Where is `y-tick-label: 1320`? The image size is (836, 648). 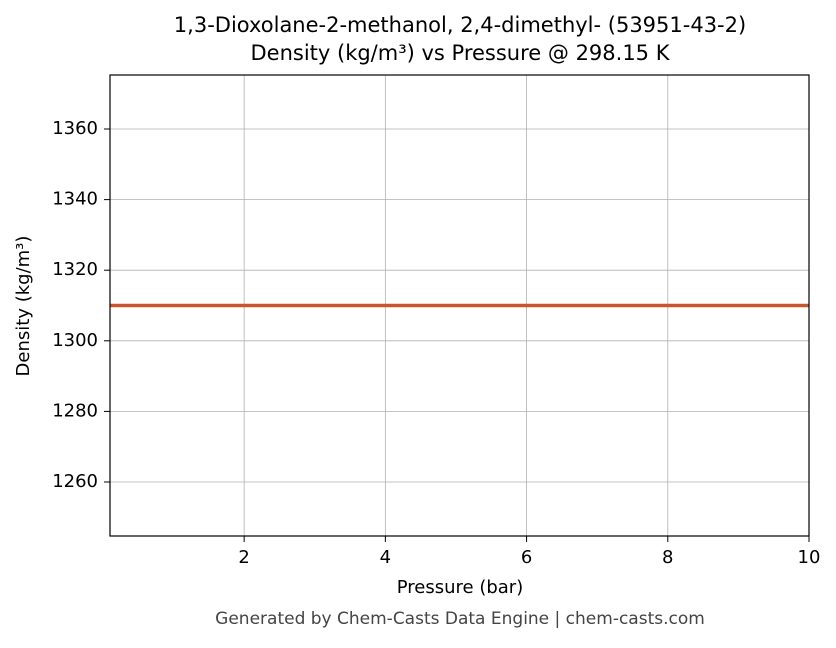
y-tick-label: 1320 is located at coordinates (75, 269).